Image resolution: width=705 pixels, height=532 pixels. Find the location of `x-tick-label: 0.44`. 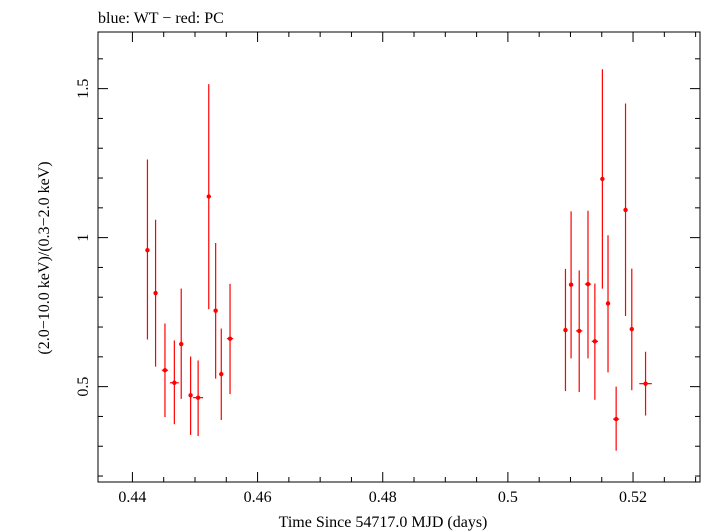

x-tick-label: 0.44 is located at coordinates (132, 497).